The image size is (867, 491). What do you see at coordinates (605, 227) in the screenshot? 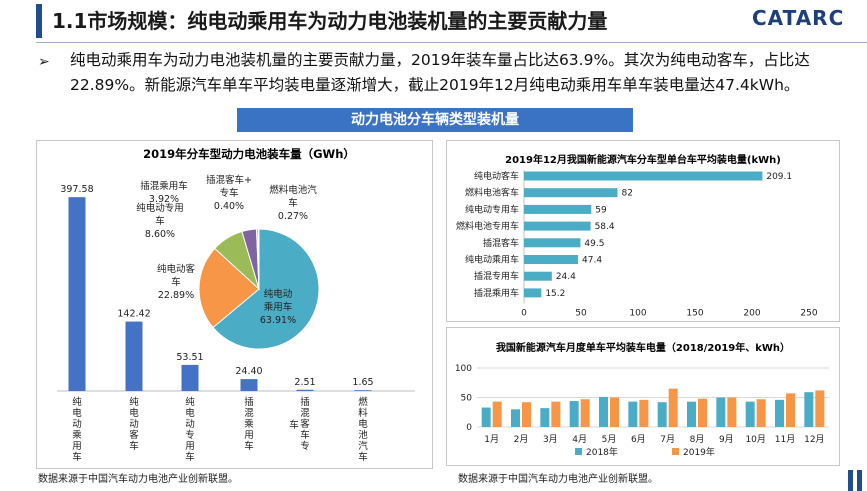
I see `bar-value-label: 58.4` at bounding box center [605, 227].